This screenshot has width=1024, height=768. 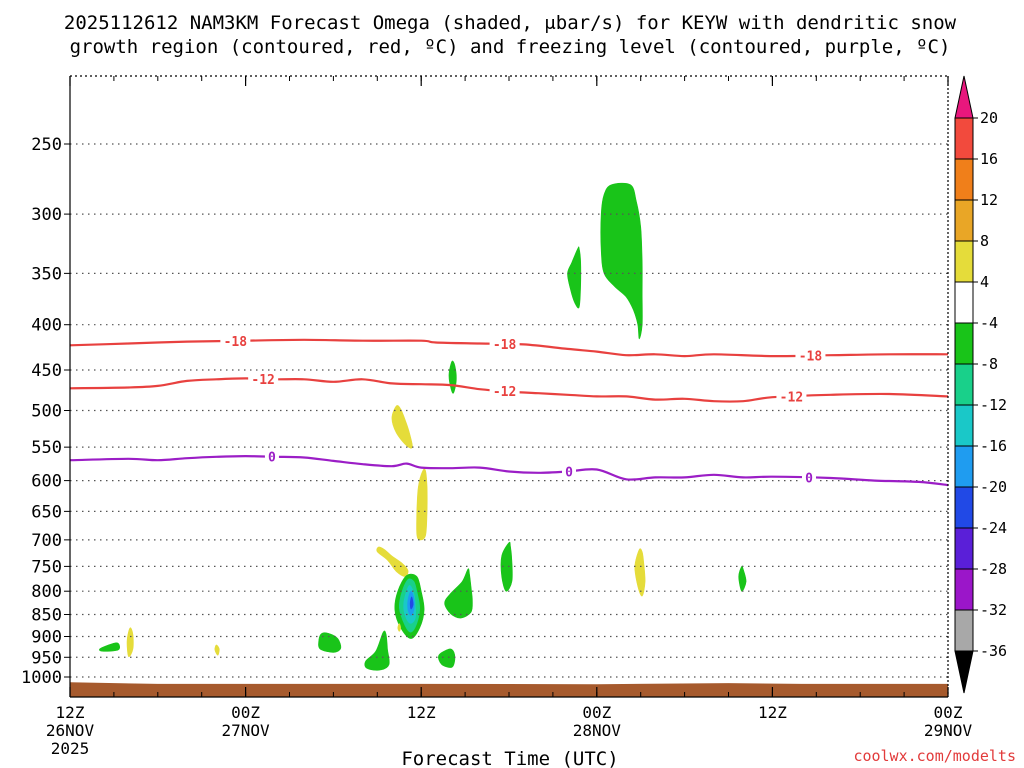 I want to click on colorbar-label: 8, so click(x=984, y=241).